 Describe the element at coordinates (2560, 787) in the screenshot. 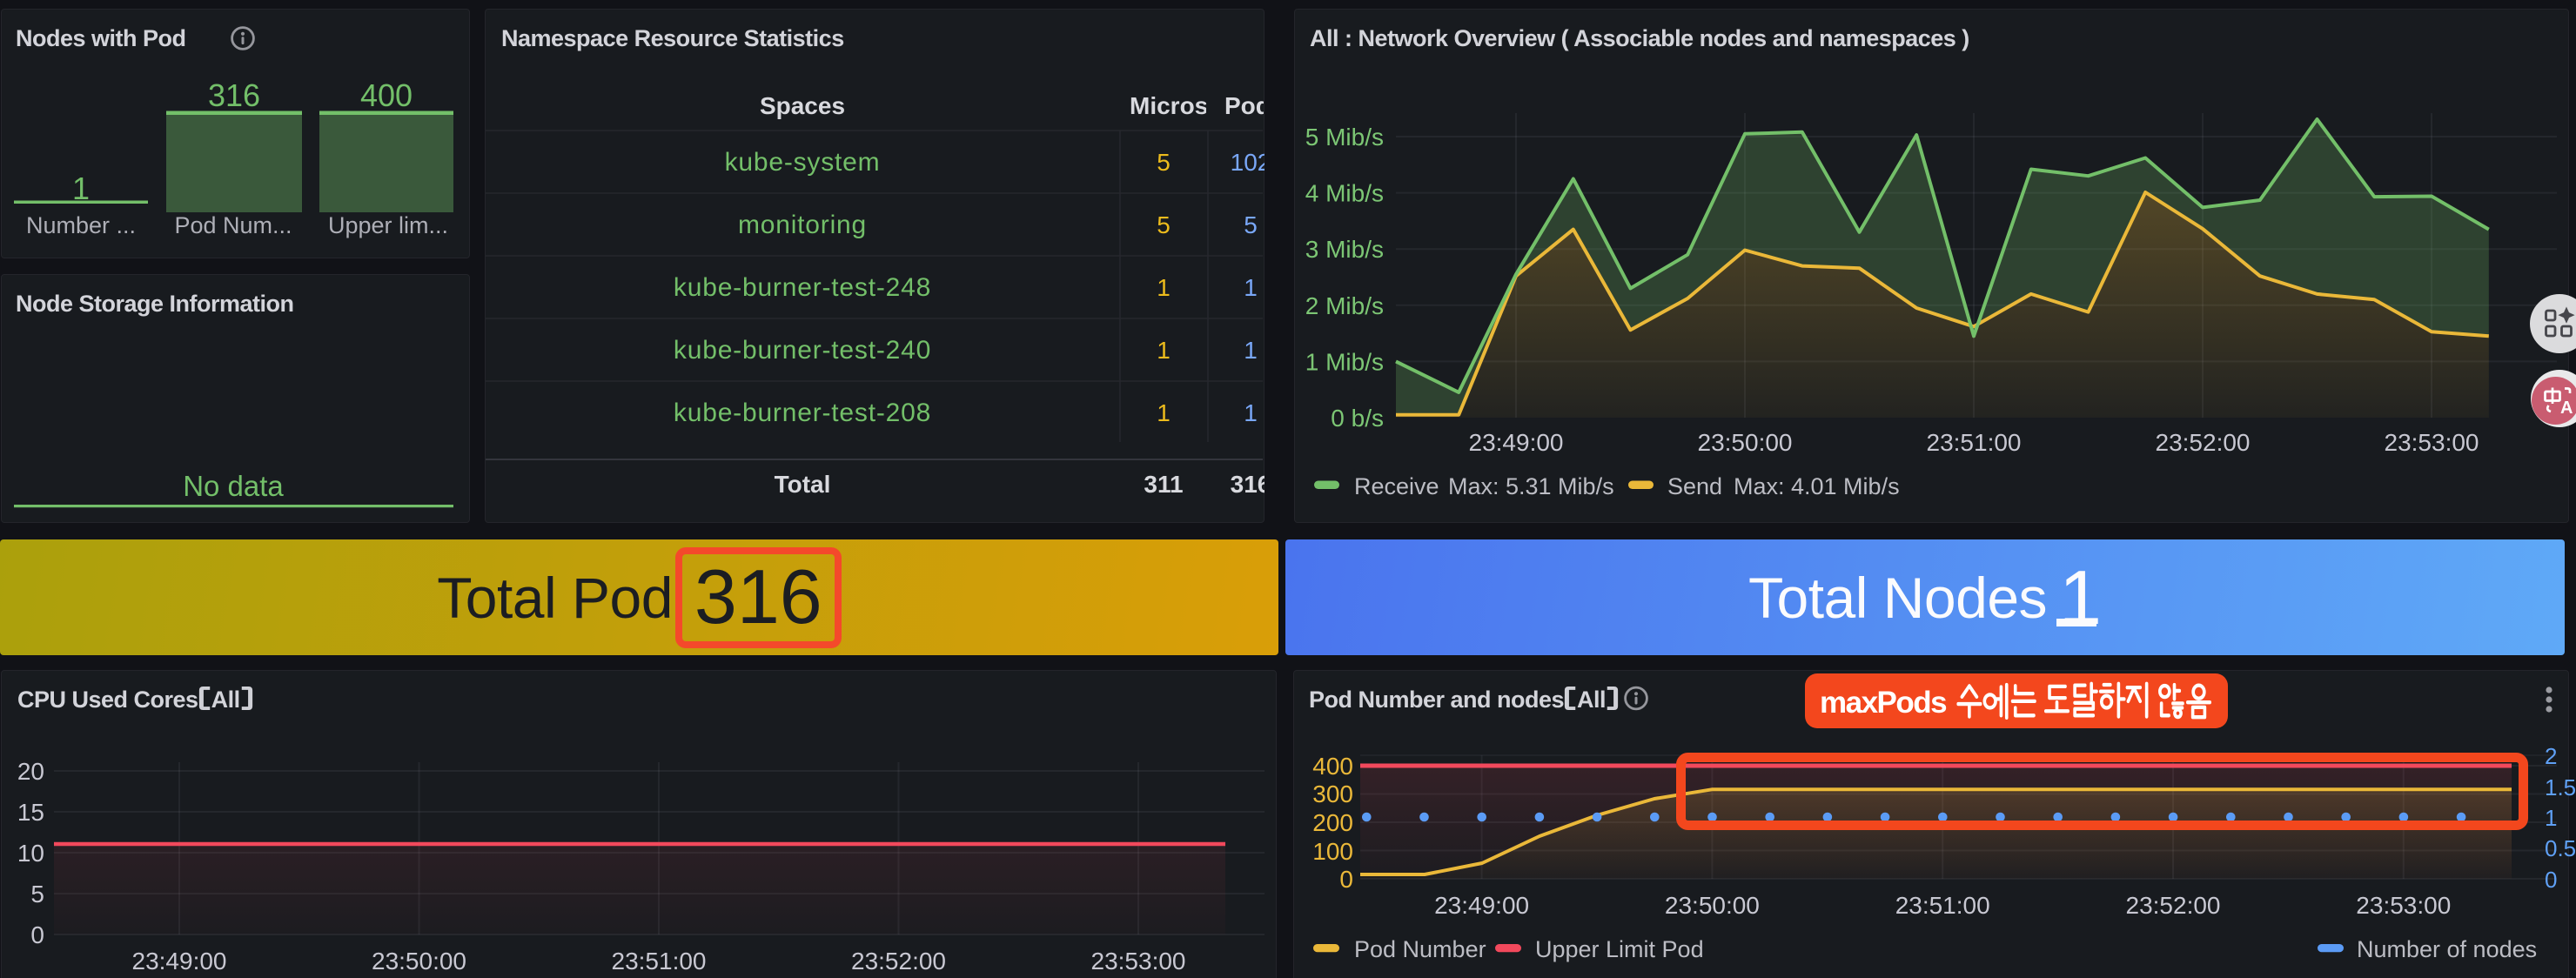

I see `svg-text: 1.5` at that location.